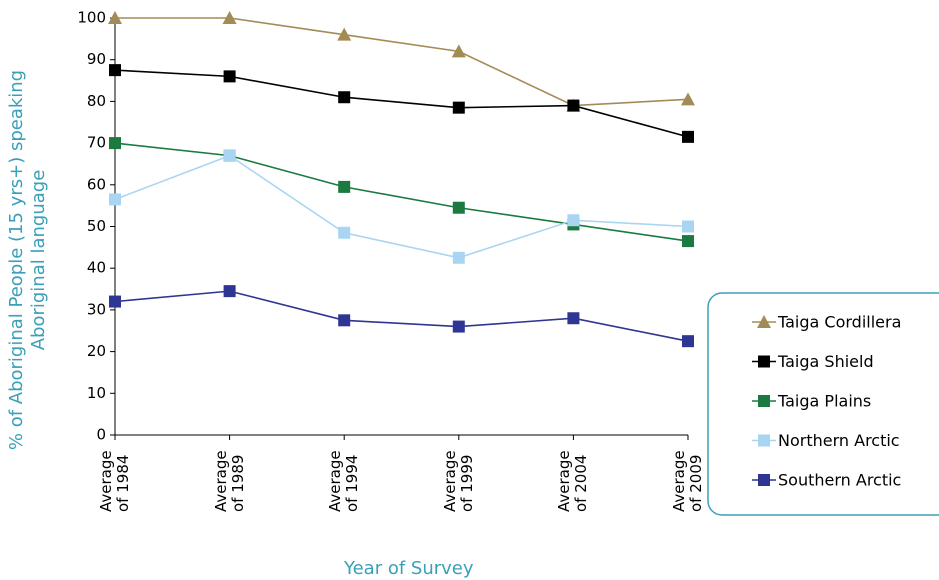  What do you see at coordinates (344, 481) in the screenshot?
I see `x-tick-label: Average of 1994` at bounding box center [344, 481].